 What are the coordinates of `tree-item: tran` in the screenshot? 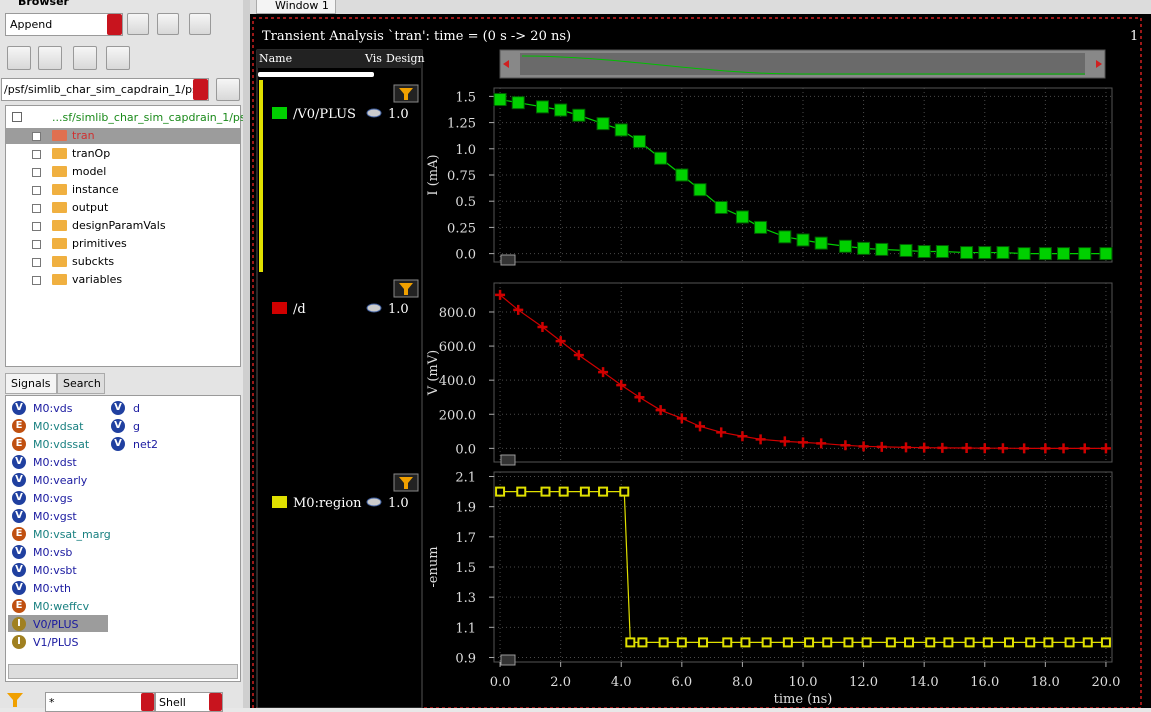 It's located at (83, 135).